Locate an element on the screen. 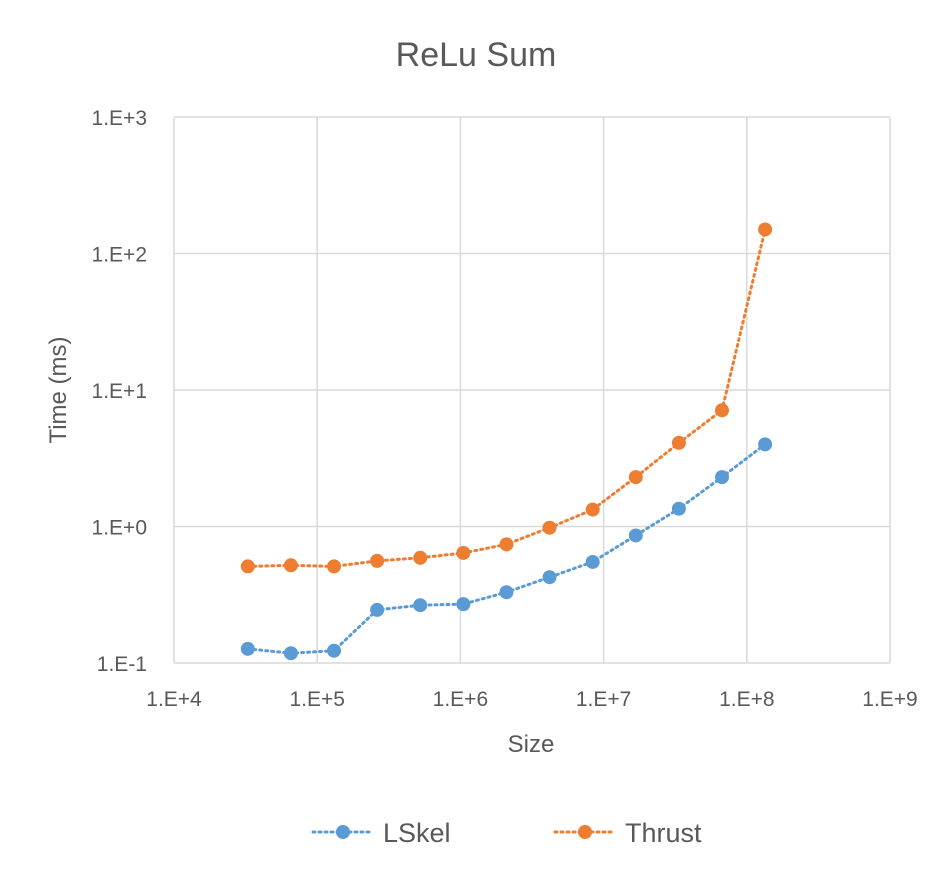 The height and width of the screenshot is (874, 951). x-tick-label: 1.E+5 is located at coordinates (316, 699).